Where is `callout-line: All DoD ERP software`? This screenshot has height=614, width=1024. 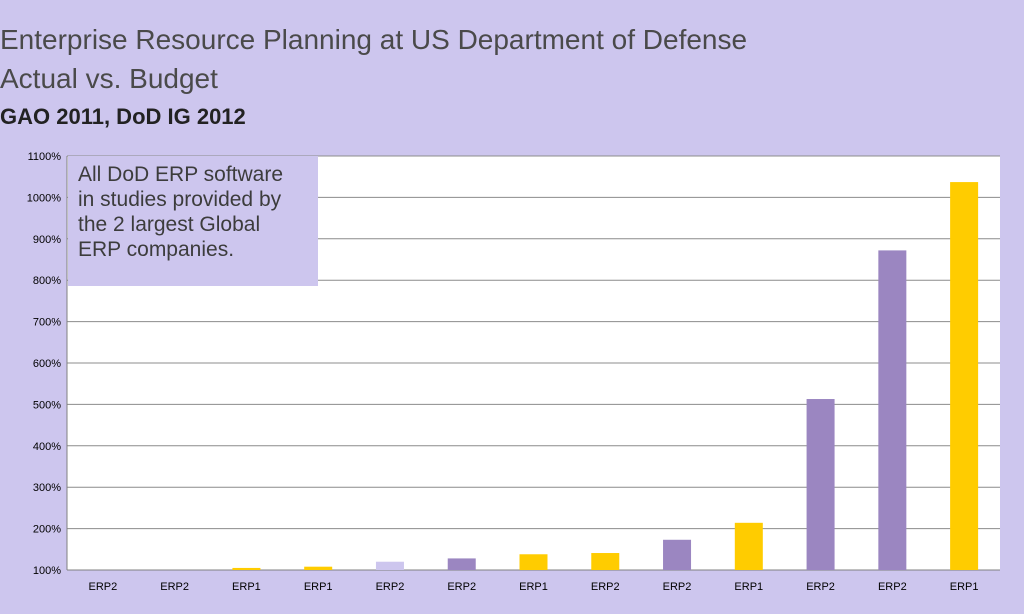 callout-line: All DoD ERP software is located at coordinates (181, 174).